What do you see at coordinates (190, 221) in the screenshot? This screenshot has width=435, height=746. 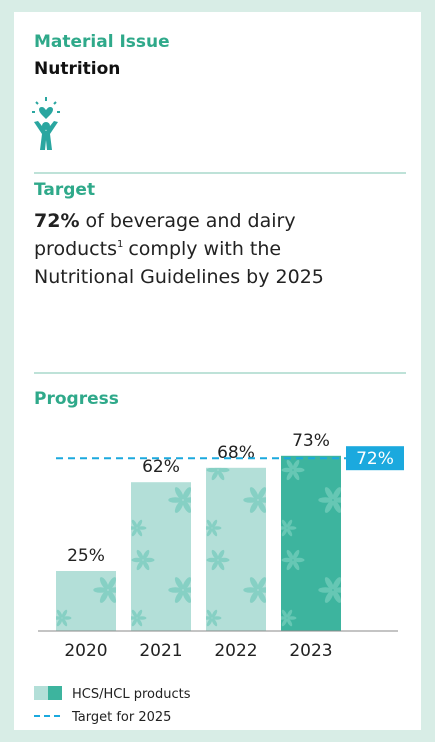 I see `target-text: of beverage and dairy` at bounding box center [190, 221].